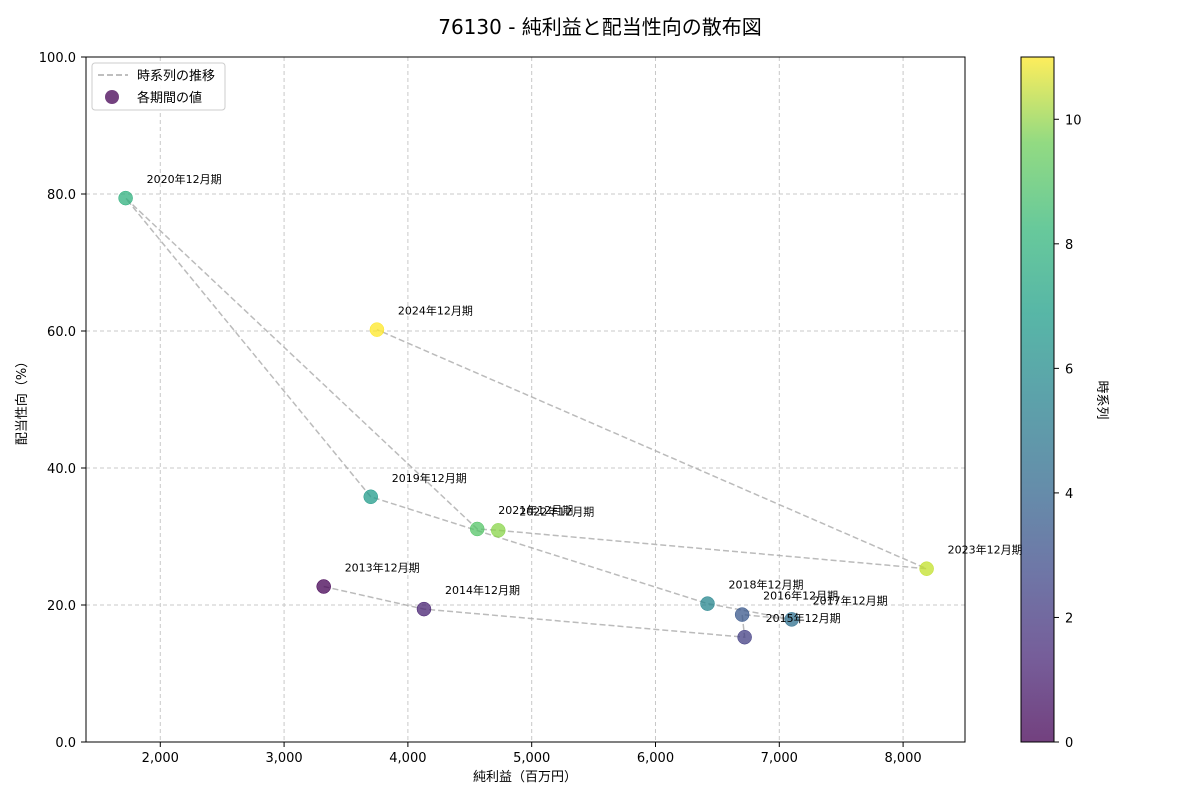  I want to click on data-point-label: 2014年12月期, so click(482, 590).